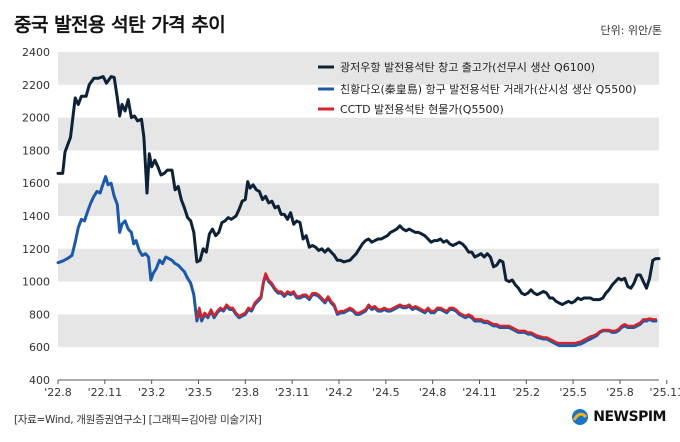 The width and height of the screenshot is (680, 442). What do you see at coordinates (620, 392) in the screenshot?
I see `x-tick-label: '25.8` at bounding box center [620, 392].